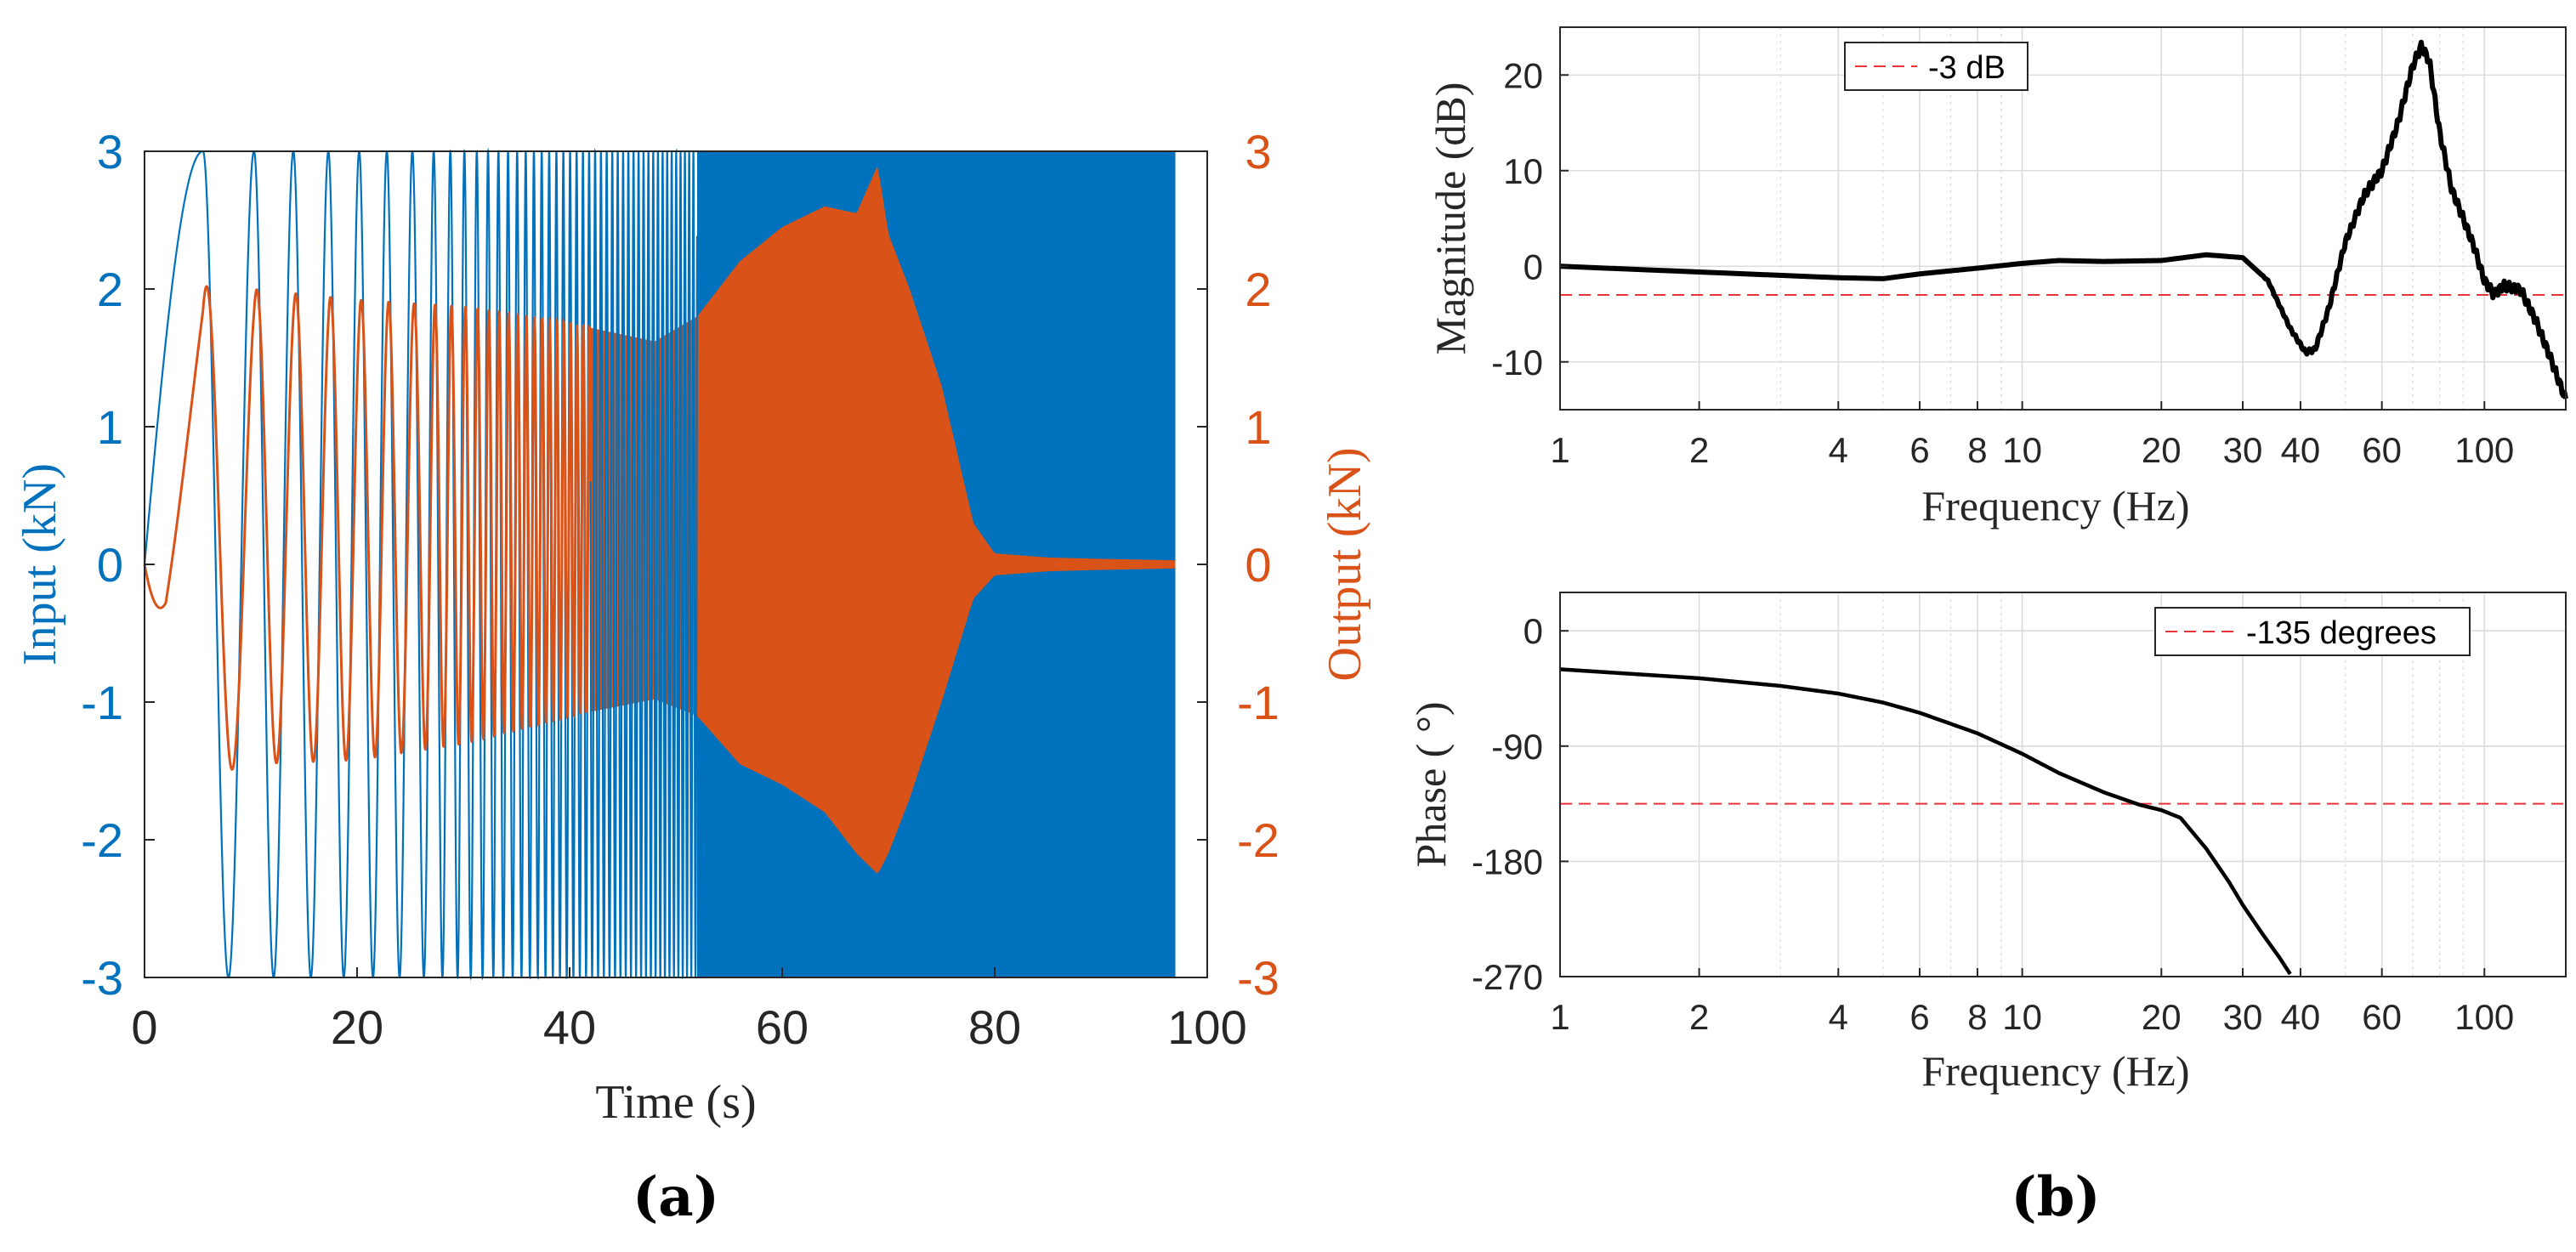 This screenshot has height=1252, width=2576. I want to click on y-tick-label-left: -1, so click(102, 702).